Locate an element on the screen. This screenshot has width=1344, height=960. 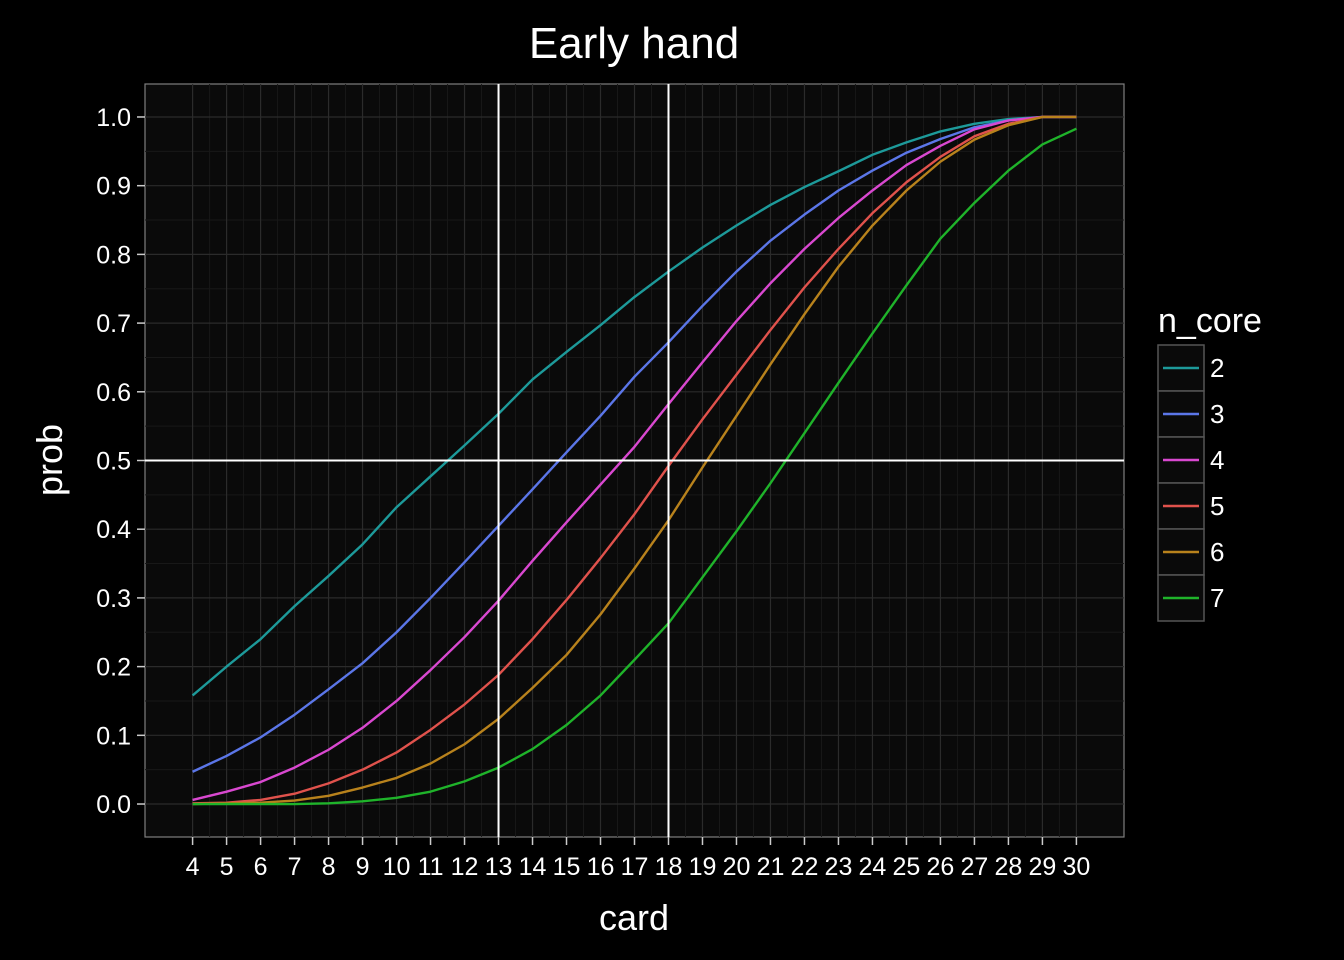
x-tick-label: 30 is located at coordinates (1077, 867).